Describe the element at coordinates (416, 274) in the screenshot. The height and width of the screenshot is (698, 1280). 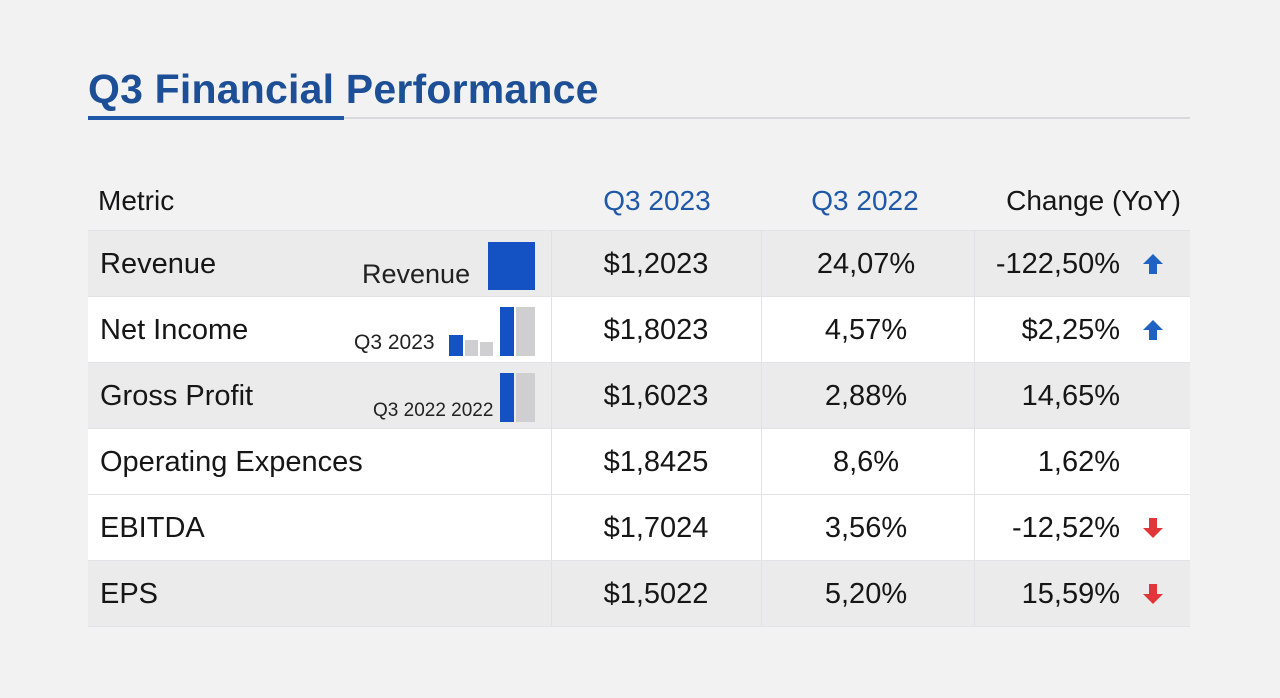
I see `inline-chart-label: Revenue` at that location.